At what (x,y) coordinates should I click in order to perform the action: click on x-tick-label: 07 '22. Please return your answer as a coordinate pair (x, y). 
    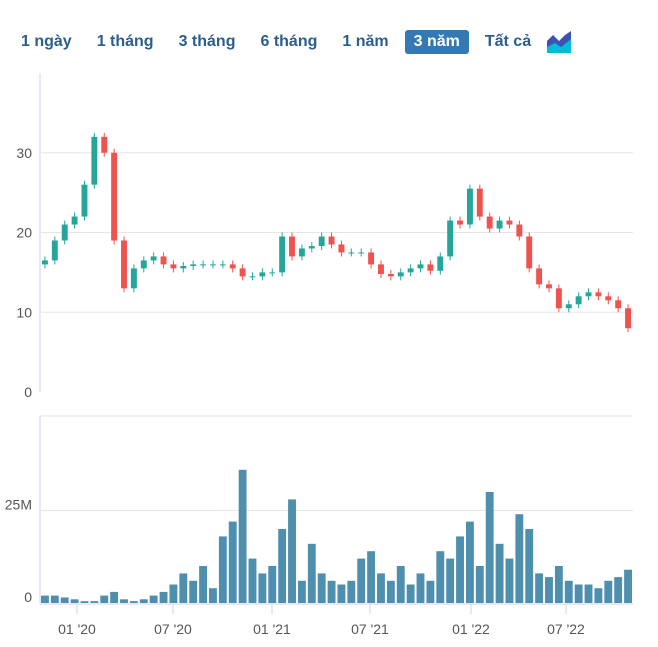
    Looking at the image, I should click on (566, 629).